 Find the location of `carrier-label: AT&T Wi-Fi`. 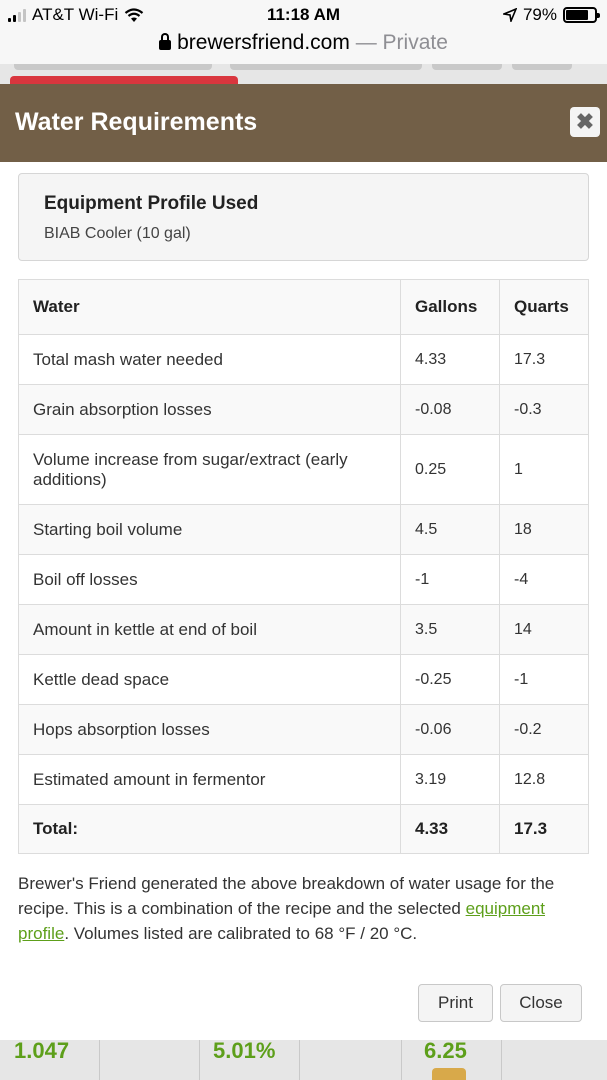

carrier-label: AT&T Wi-Fi is located at coordinates (75, 14).